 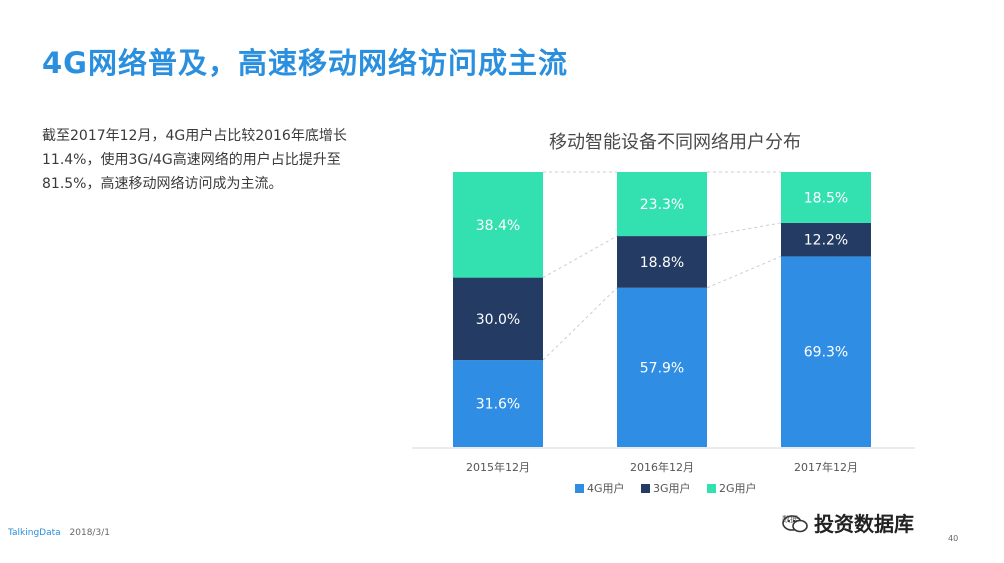 What do you see at coordinates (672, 488) in the screenshot?
I see `legend-label: 3G用户` at bounding box center [672, 488].